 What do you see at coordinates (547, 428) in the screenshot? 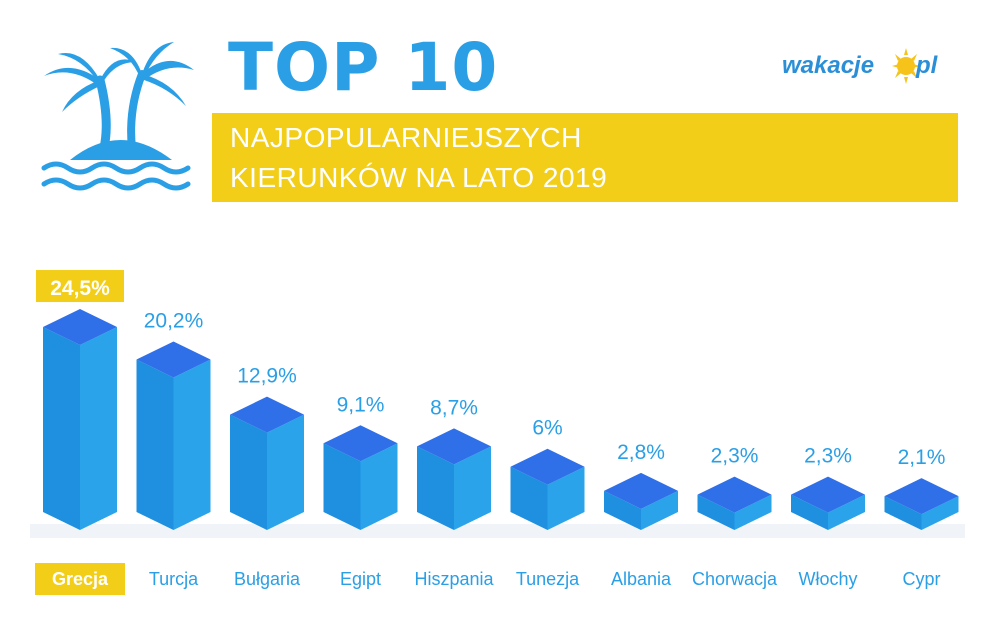
I see `value-label: 6%` at bounding box center [547, 428].